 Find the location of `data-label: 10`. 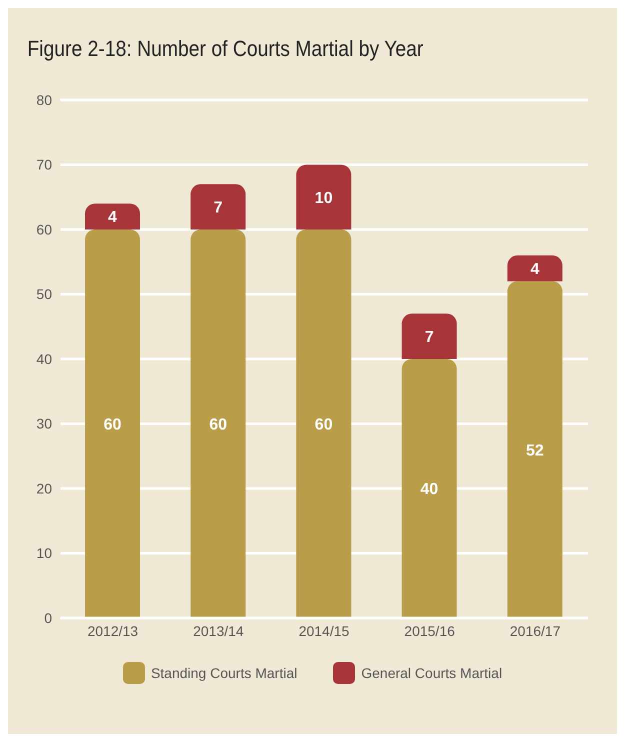

data-label: 10 is located at coordinates (323, 198).